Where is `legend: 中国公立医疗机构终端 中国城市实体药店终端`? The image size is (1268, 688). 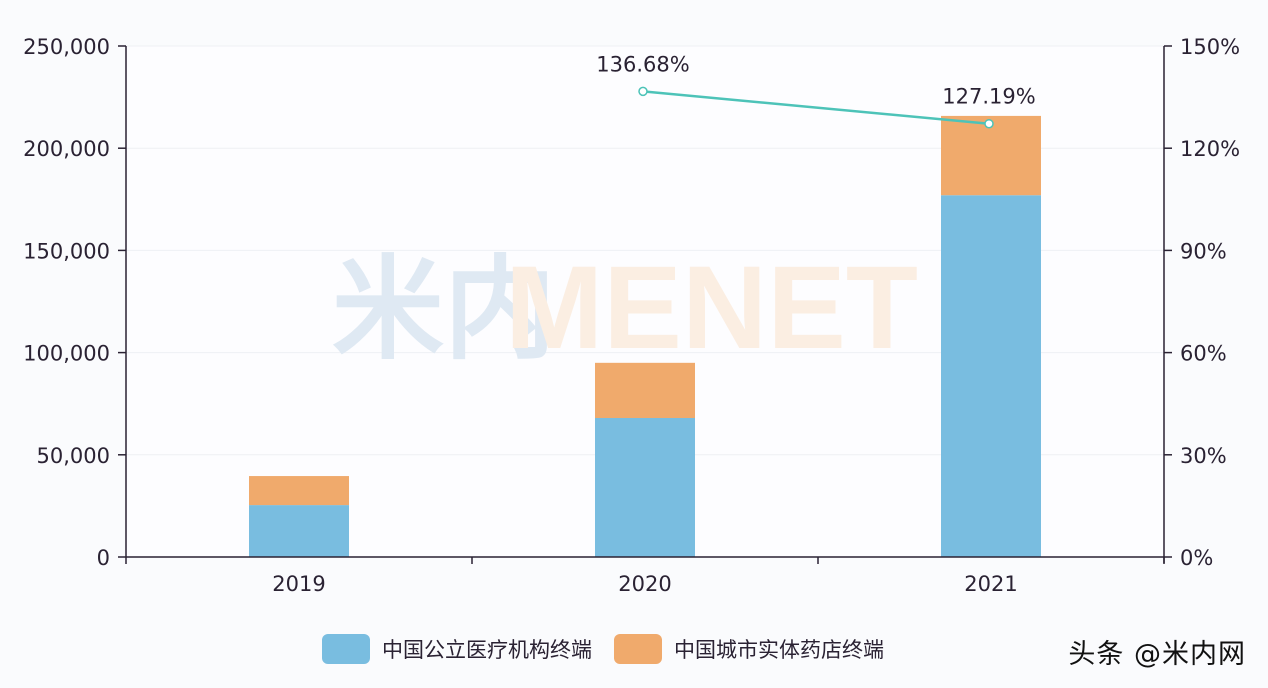 legend: 中国公立医疗机构终端 中国城市实体药店终端 is located at coordinates (614, 649).